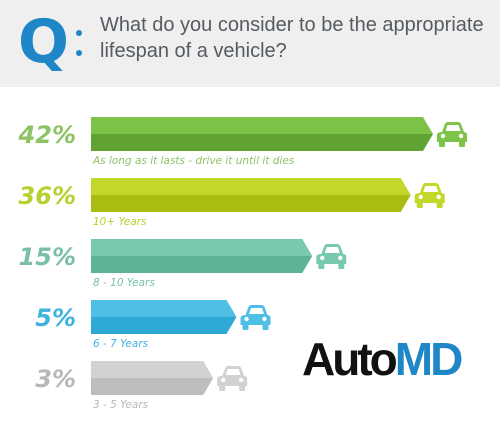 The width and height of the screenshot is (500, 427). I want to click on q-logo-letter: Q, so click(44, 42).